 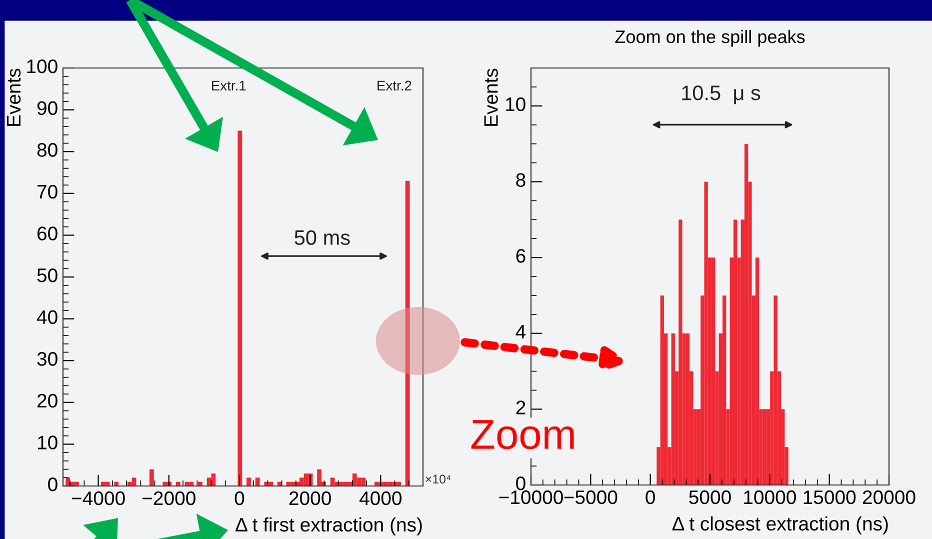 I want to click on y-tick-label: 6, so click(x=521, y=255).